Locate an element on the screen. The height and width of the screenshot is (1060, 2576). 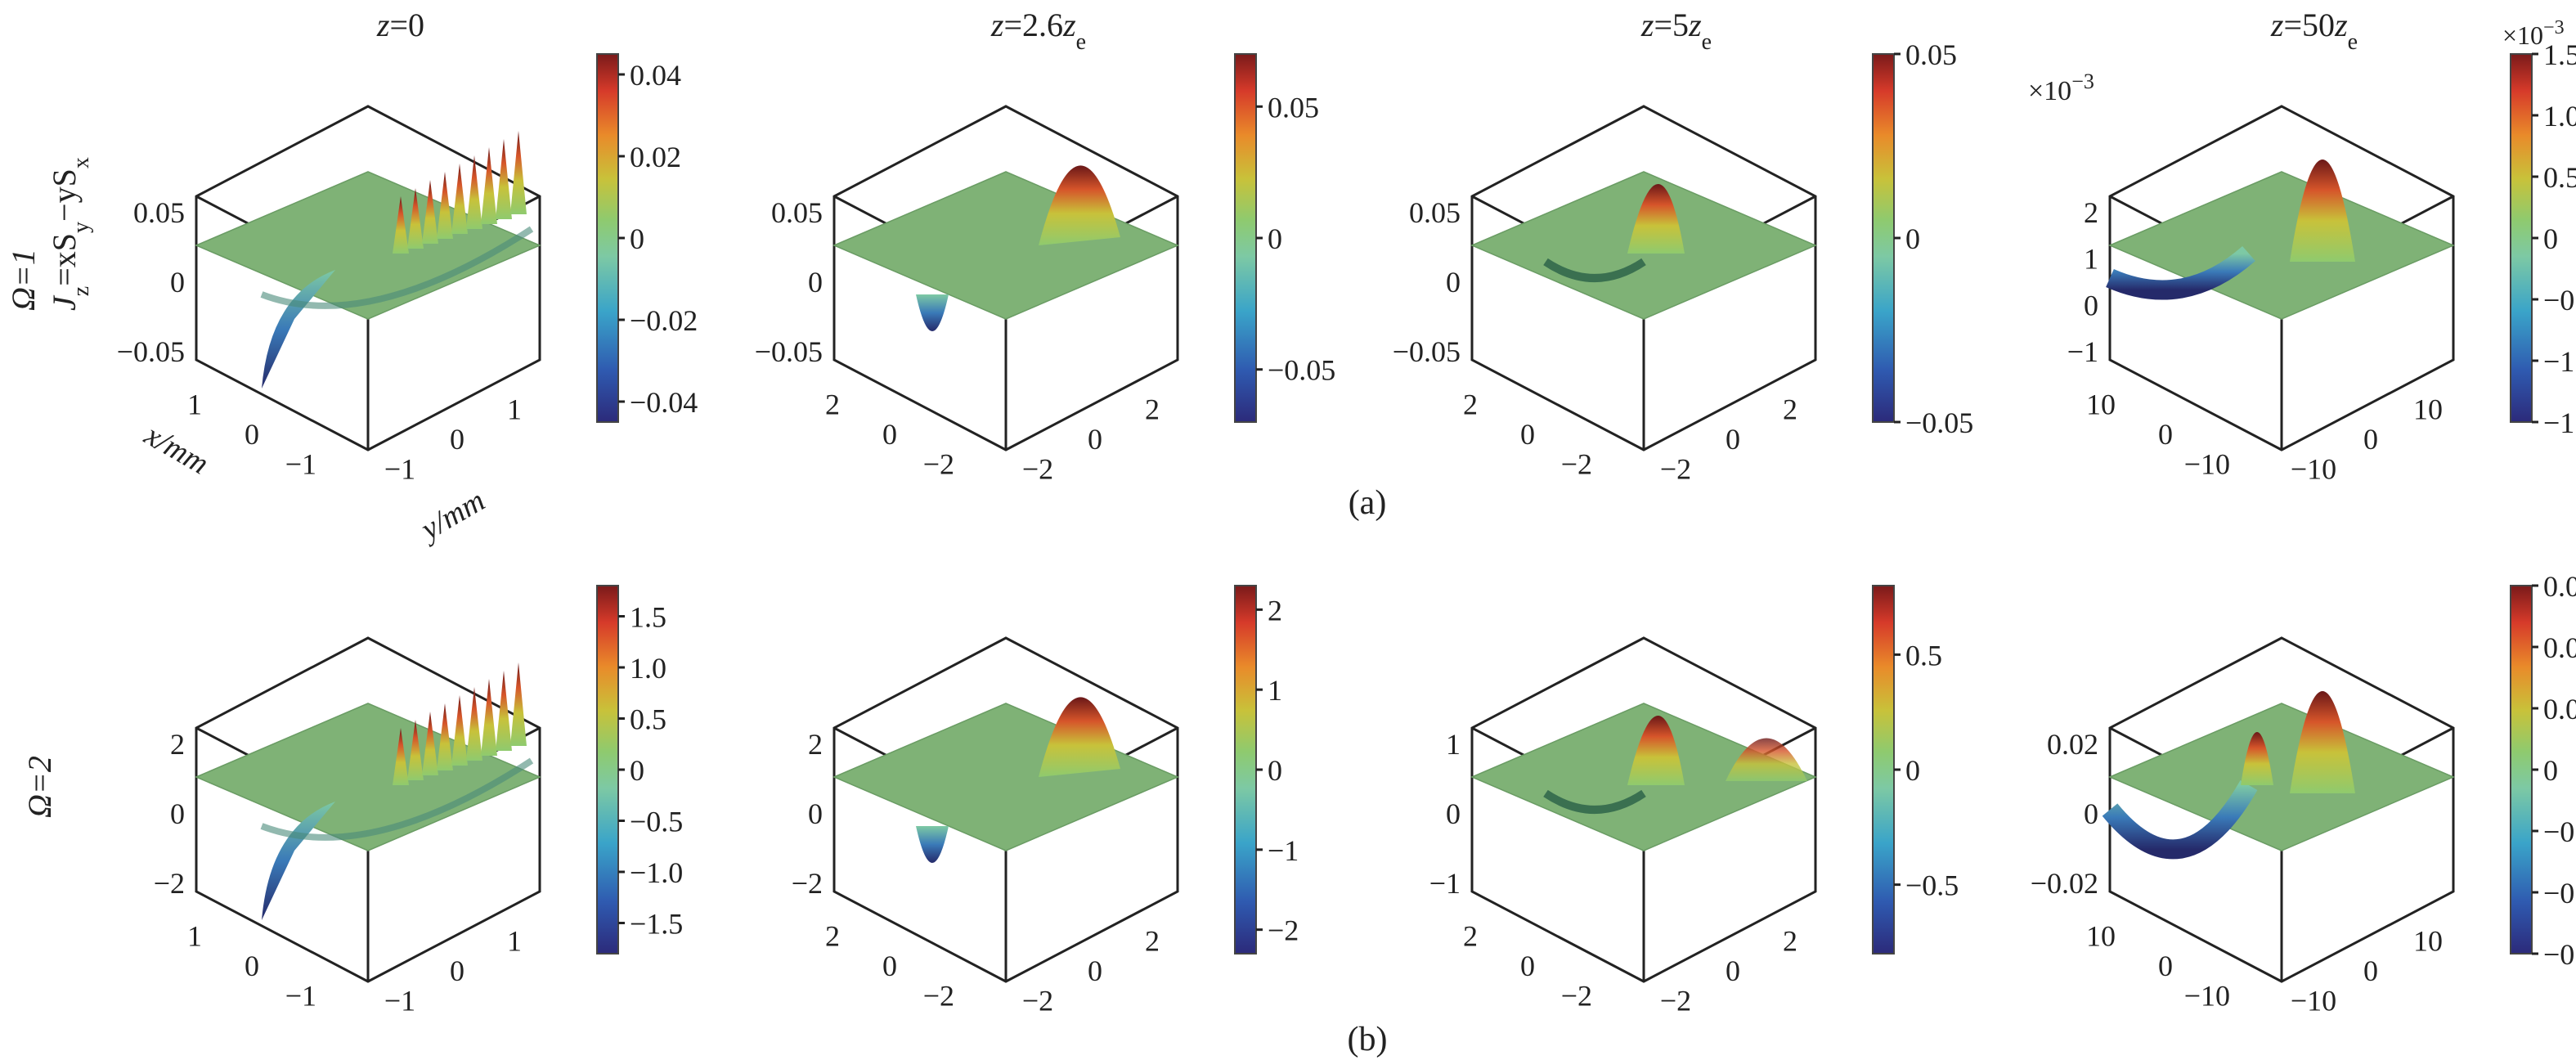
y-axis-label: y/mm is located at coordinates (451, 516).